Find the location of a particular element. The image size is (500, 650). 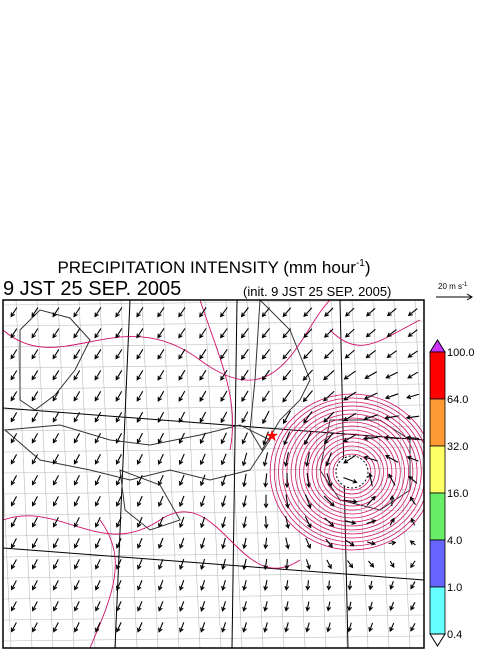

colorbar-label: 64.0 is located at coordinates (457, 400).